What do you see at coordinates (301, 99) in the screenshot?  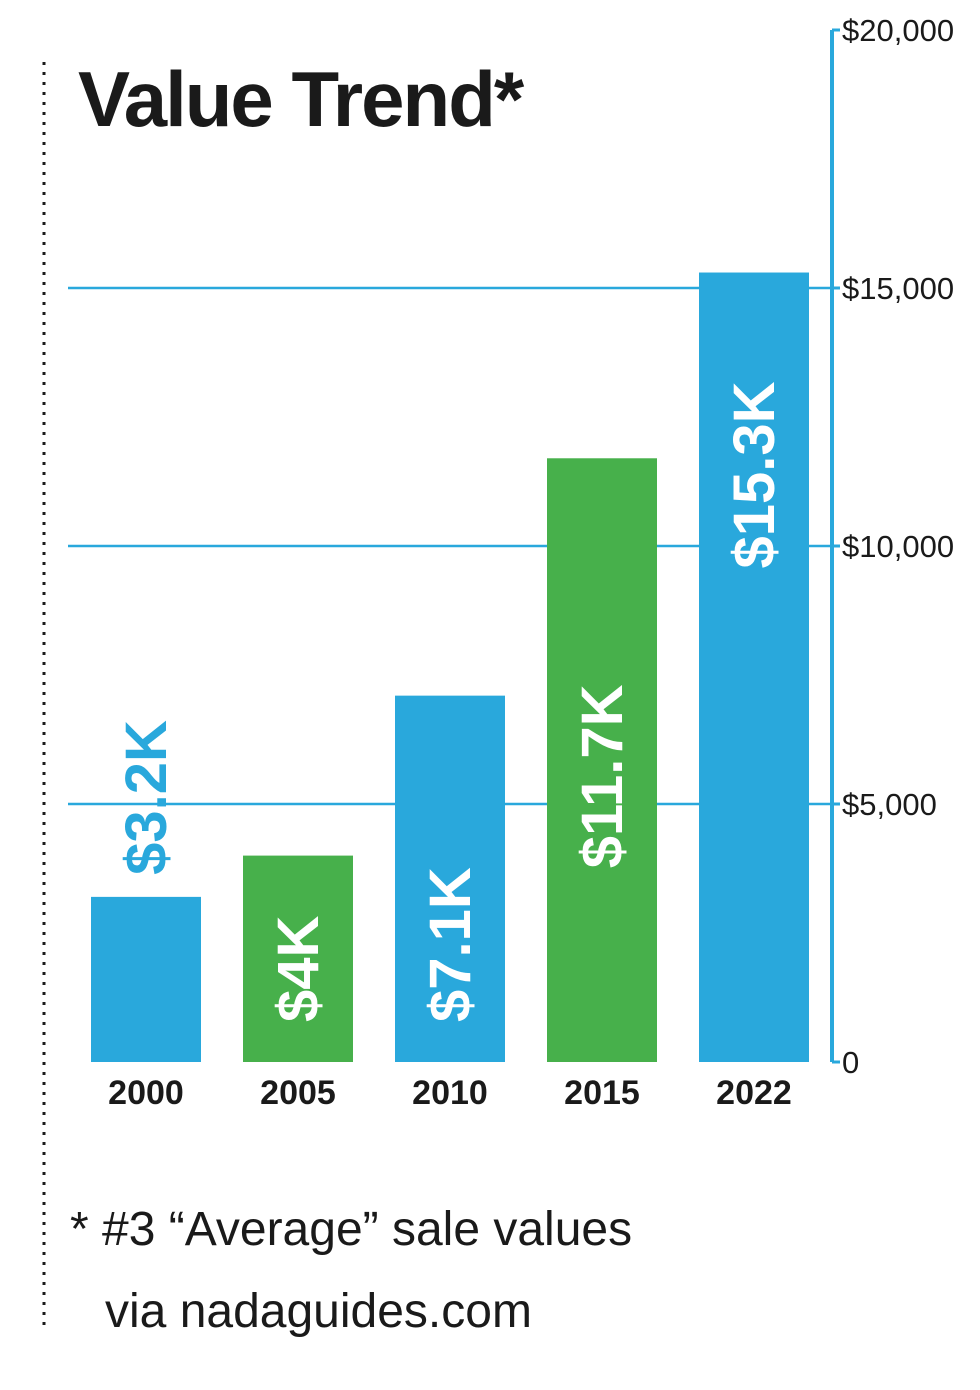 I see `chart-title: Value Trend*` at bounding box center [301, 99].